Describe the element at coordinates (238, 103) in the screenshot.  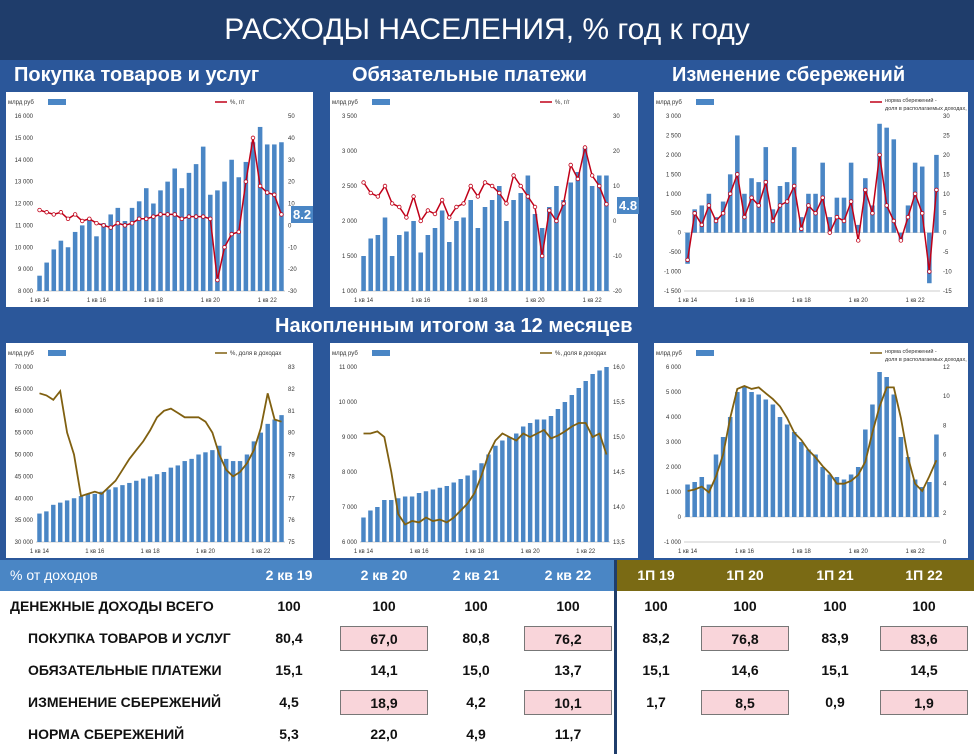
I see `legend-line-label: %, г/г` at that location.